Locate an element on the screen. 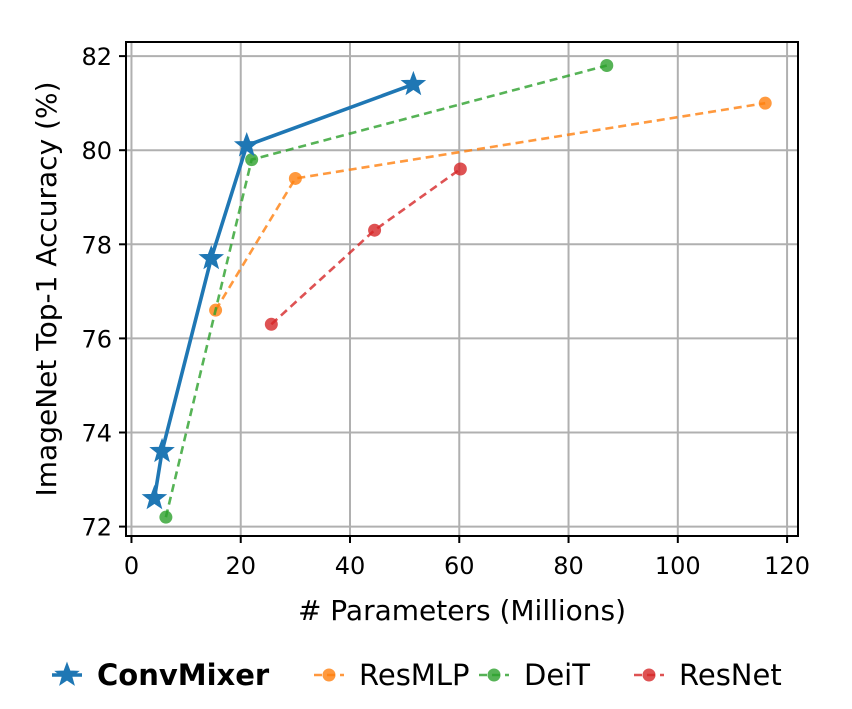 The image size is (852, 709). legend-label-resmlp: ResMLP is located at coordinates (414, 675).